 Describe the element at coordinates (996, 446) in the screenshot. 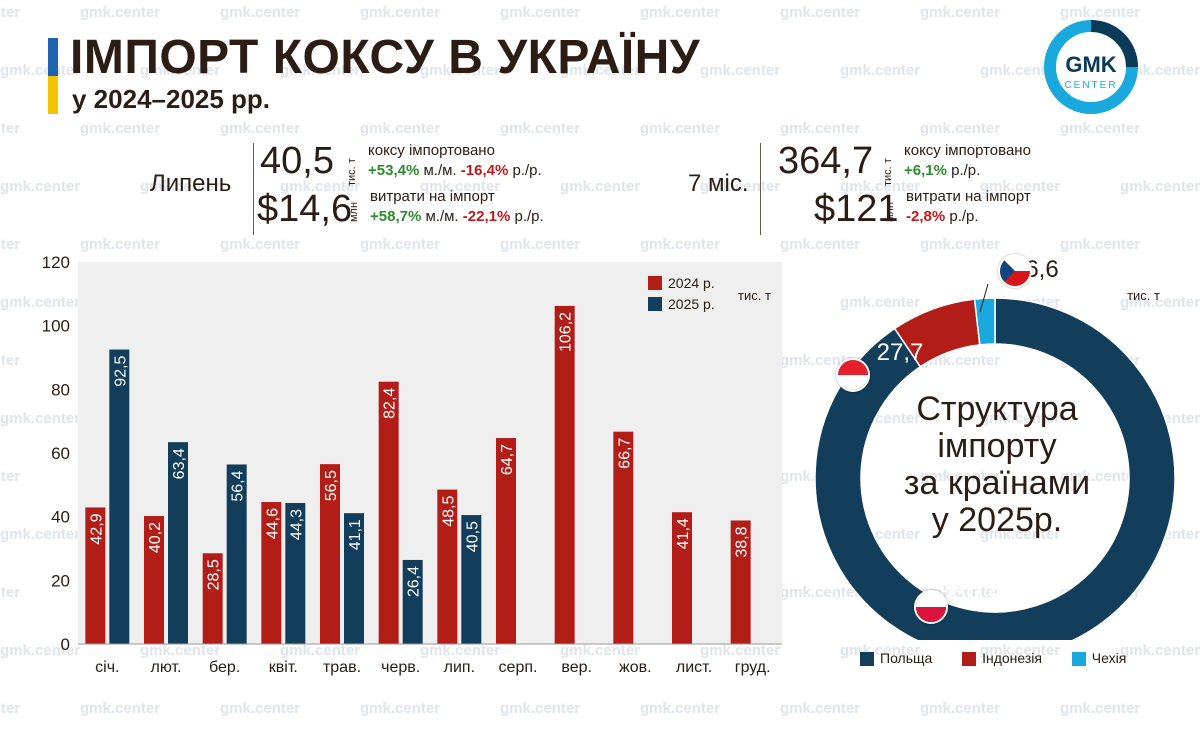

I see `donut-title-line: імпорту` at that location.